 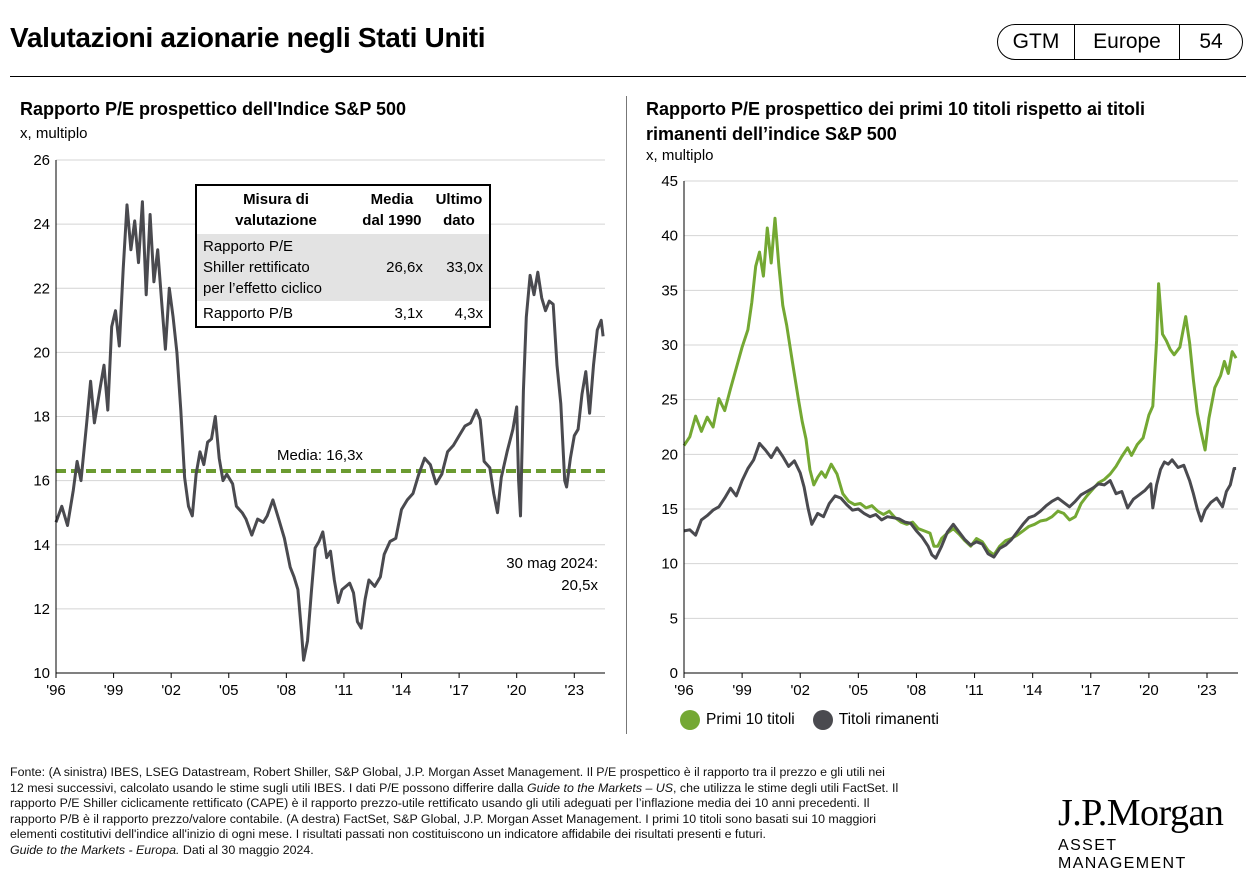 What do you see at coordinates (41, 160) in the screenshot?
I see `y-tick-label: 26` at bounding box center [41, 160].